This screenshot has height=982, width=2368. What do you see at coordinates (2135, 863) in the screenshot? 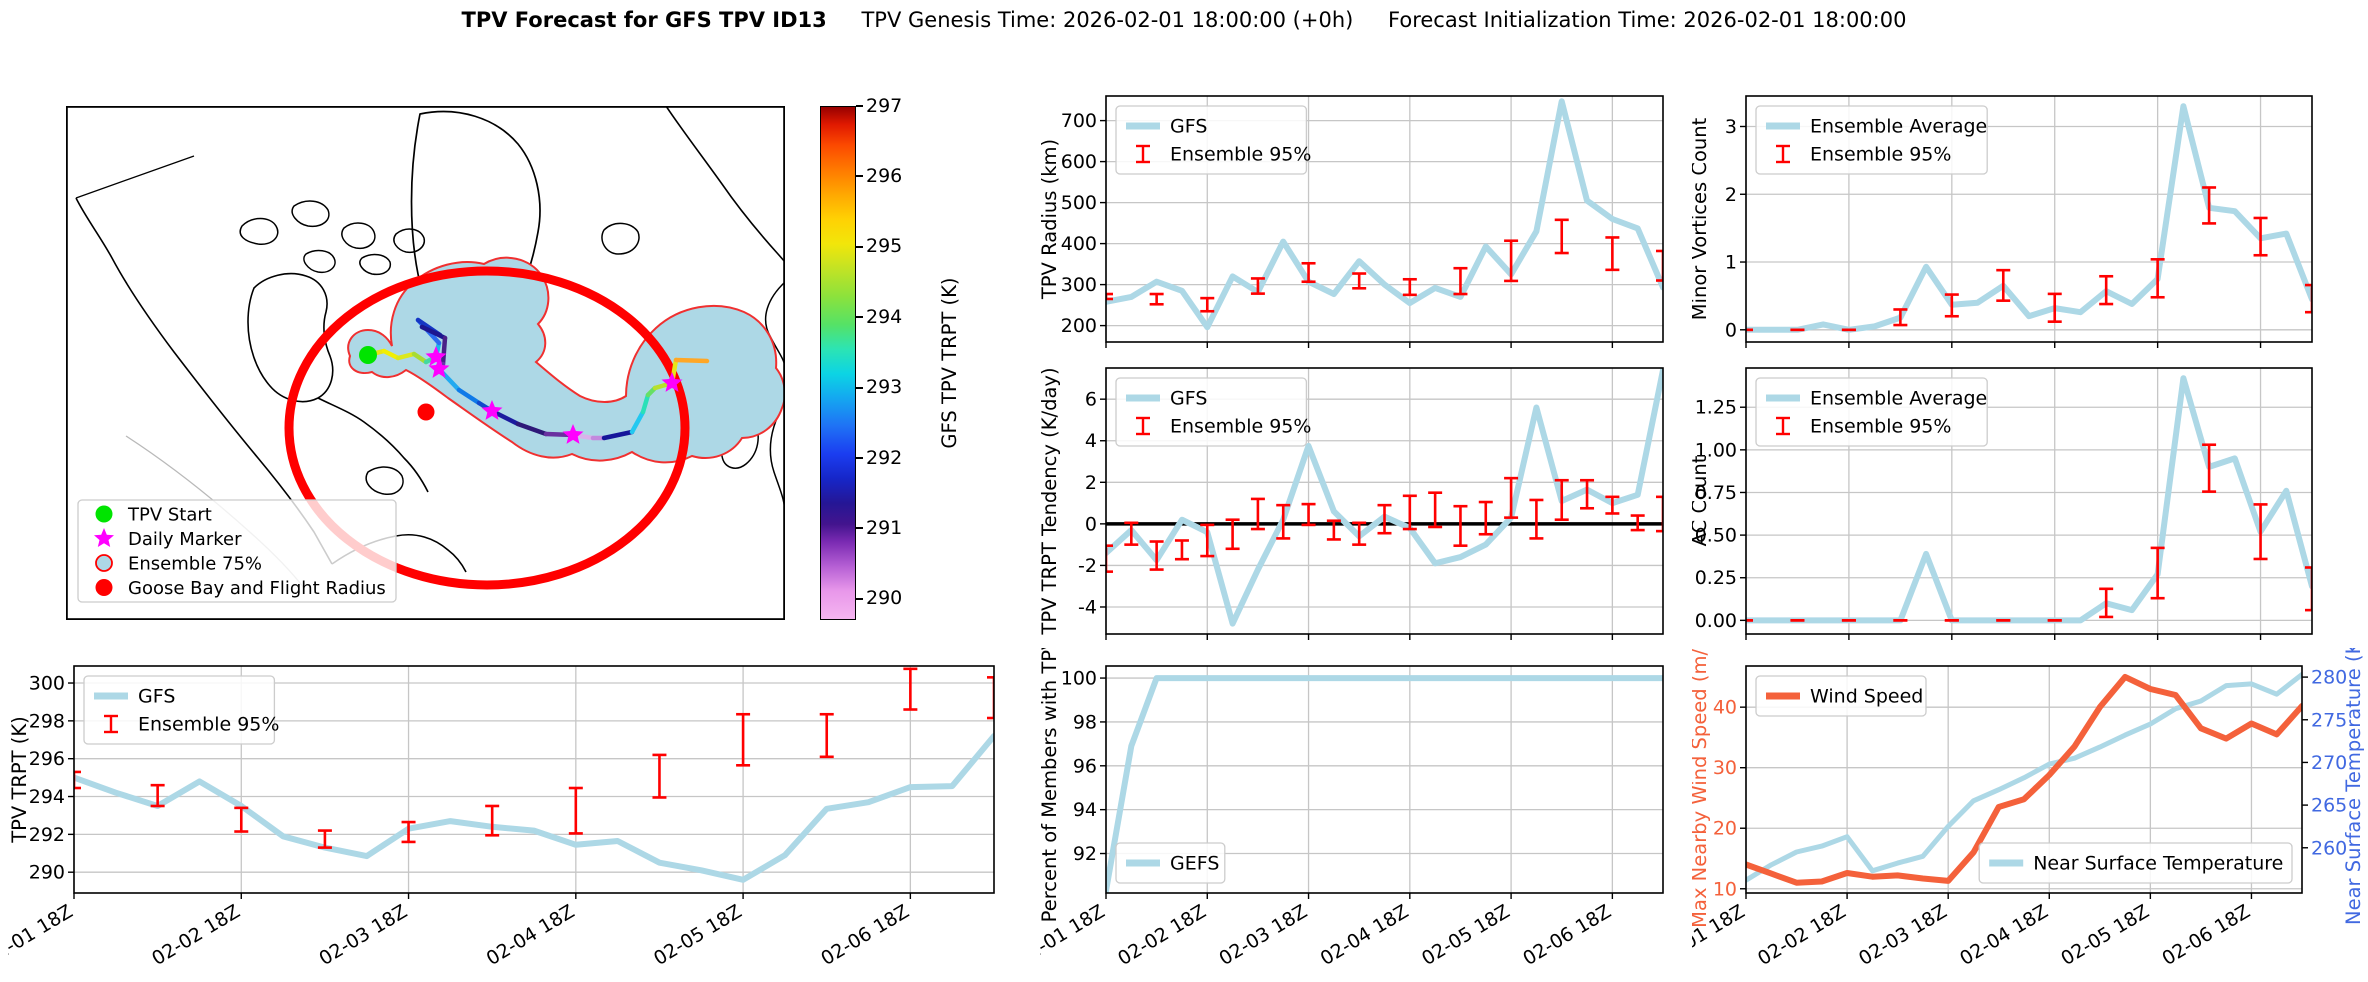
I see `legend: Near Surface Temperature` at bounding box center [2135, 863].